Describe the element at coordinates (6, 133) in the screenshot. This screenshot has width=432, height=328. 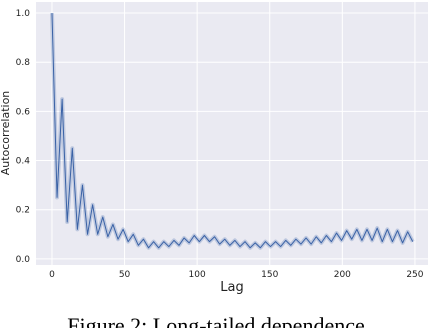
I see `y-axis-label: Autocorrelation` at that location.